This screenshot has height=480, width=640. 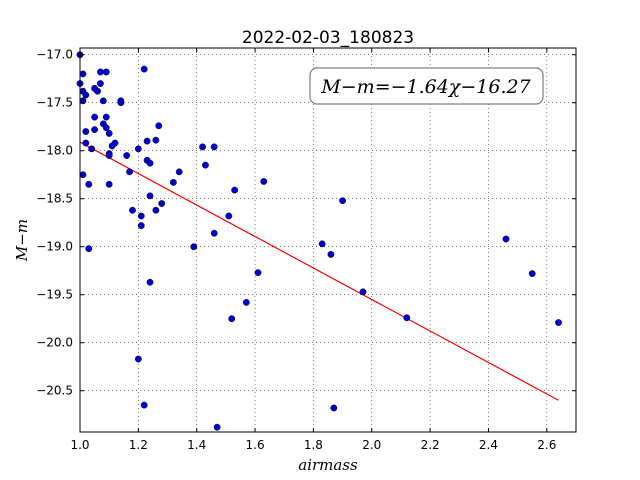 I want to click on x-tick-label: 2.2, so click(x=430, y=445).